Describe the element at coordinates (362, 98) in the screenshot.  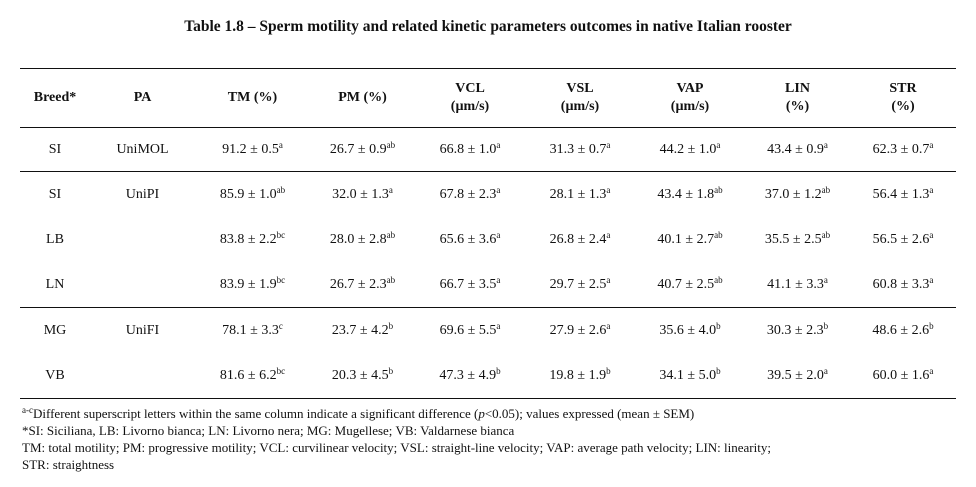
I see `column-header: PM (%)` at that location.